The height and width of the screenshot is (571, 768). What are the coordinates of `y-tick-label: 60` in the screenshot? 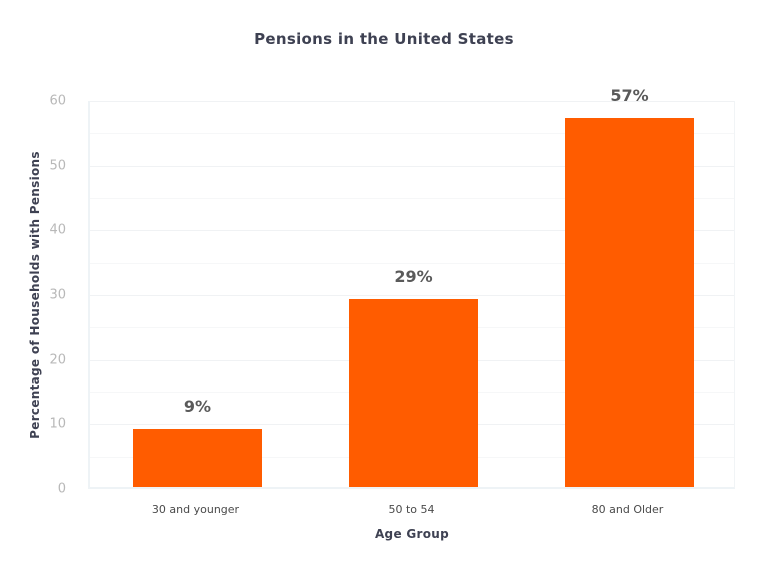 It's located at (57, 101).